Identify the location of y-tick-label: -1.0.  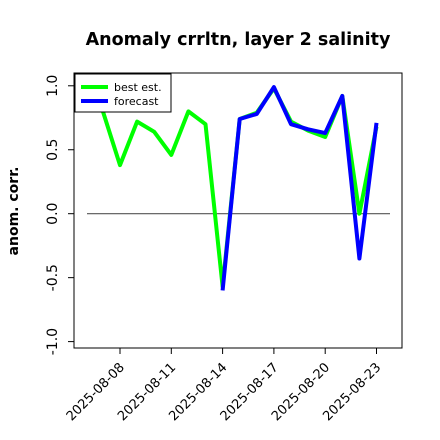
(53, 341).